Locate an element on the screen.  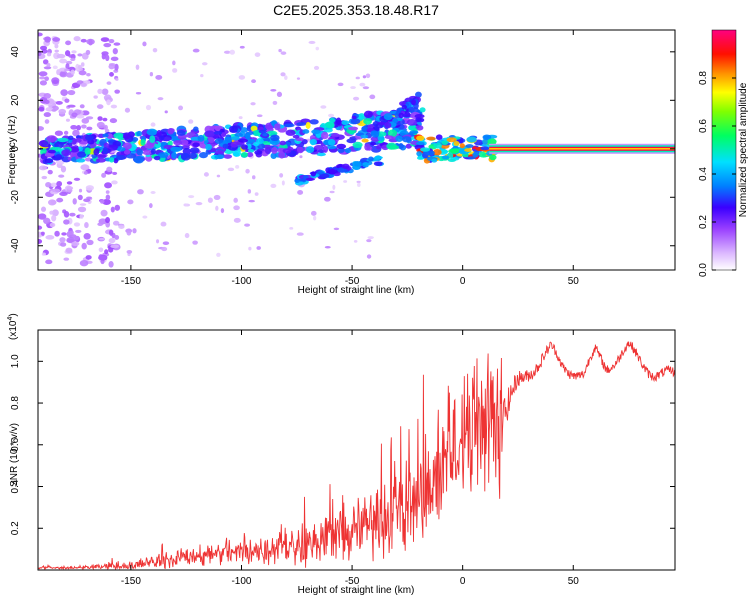
spectrogram-ytick-label: -40 is located at coordinates (15, 245).